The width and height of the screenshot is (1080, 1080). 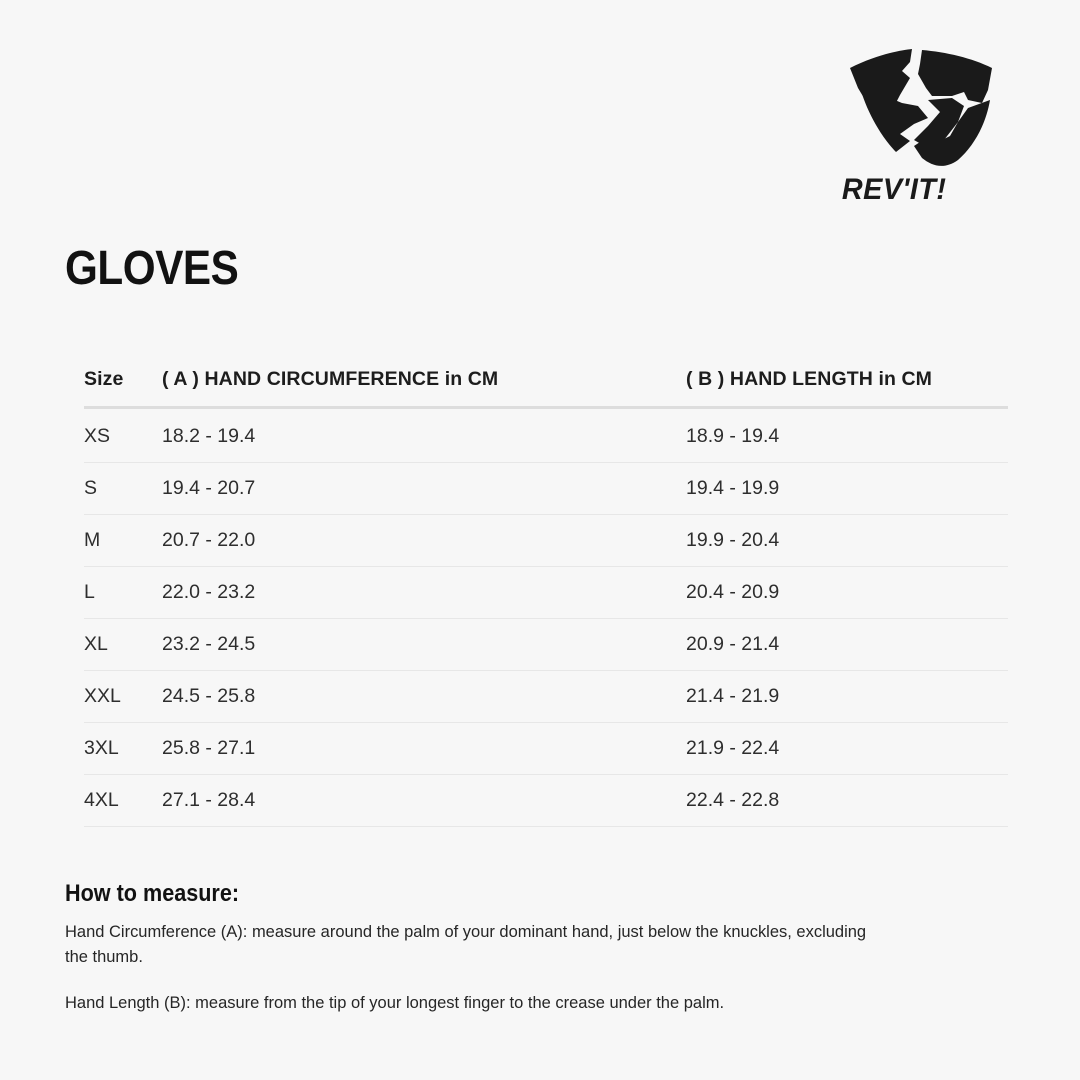 I want to click on column-header-size: Size, so click(x=104, y=379).